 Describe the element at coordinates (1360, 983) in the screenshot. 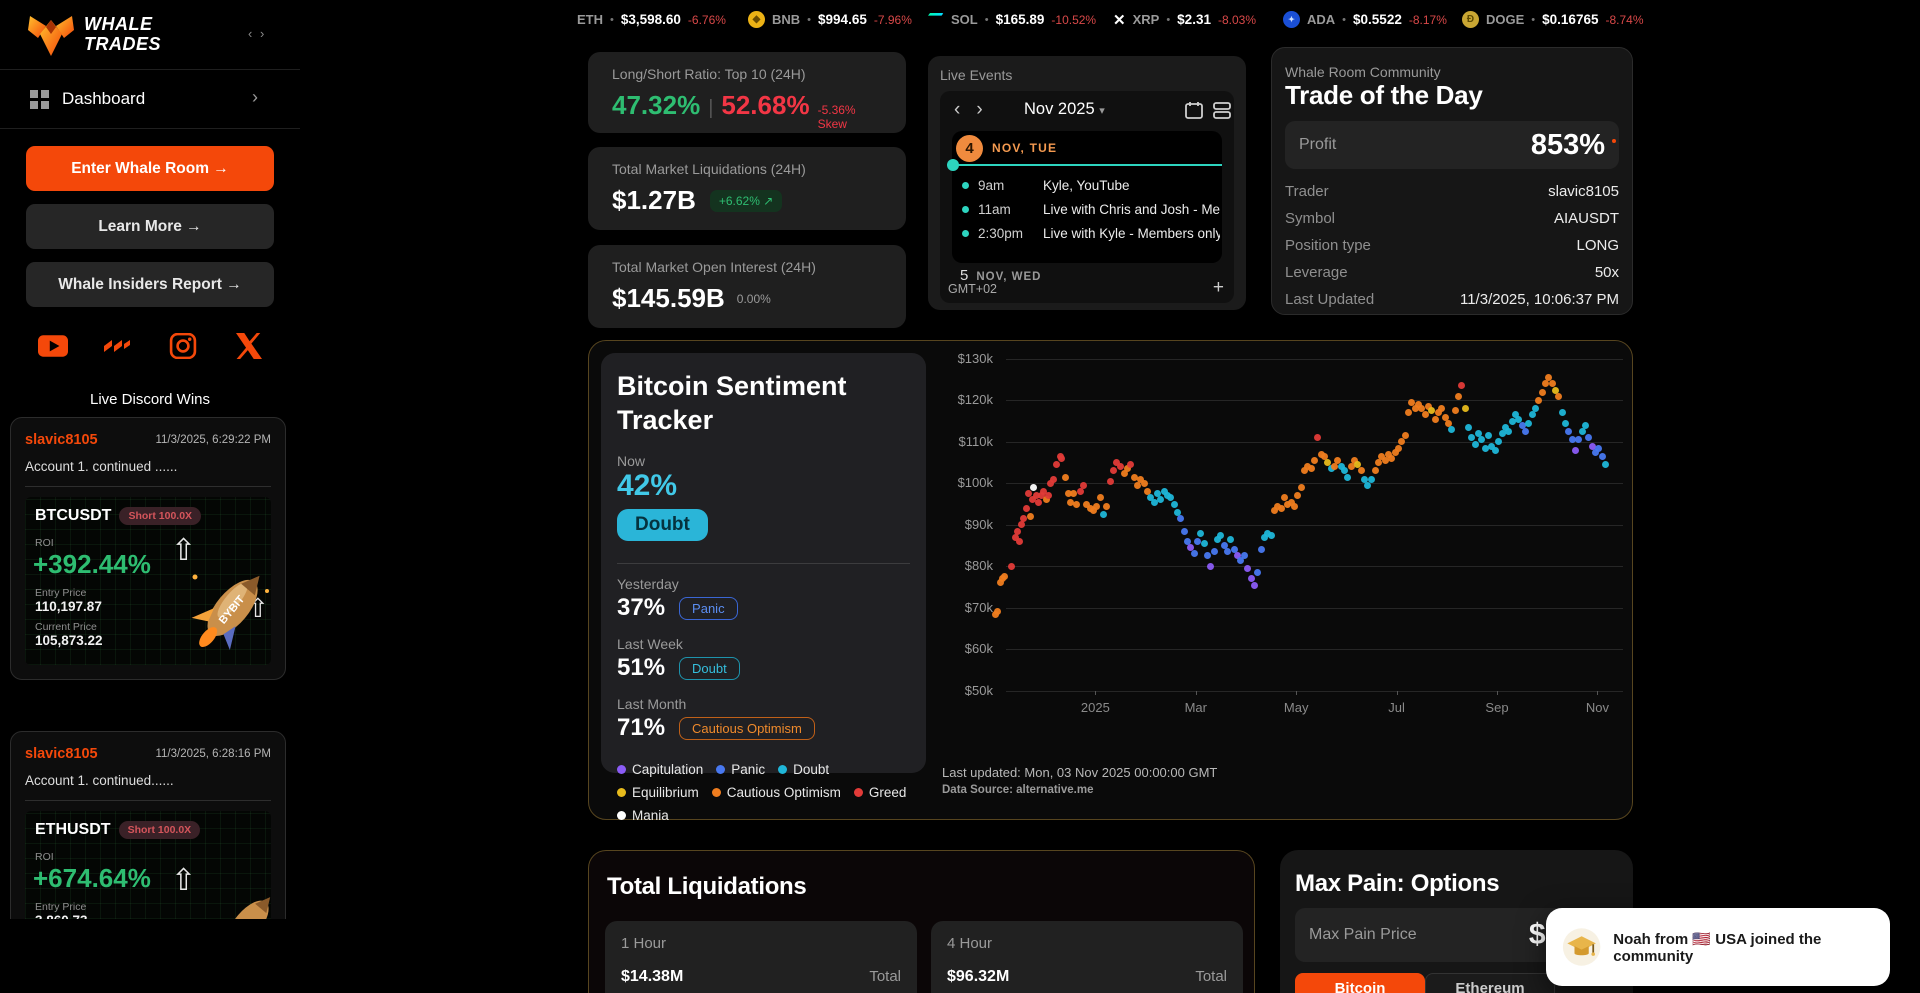

I see `tab-bitcoin: Bitcoin` at that location.